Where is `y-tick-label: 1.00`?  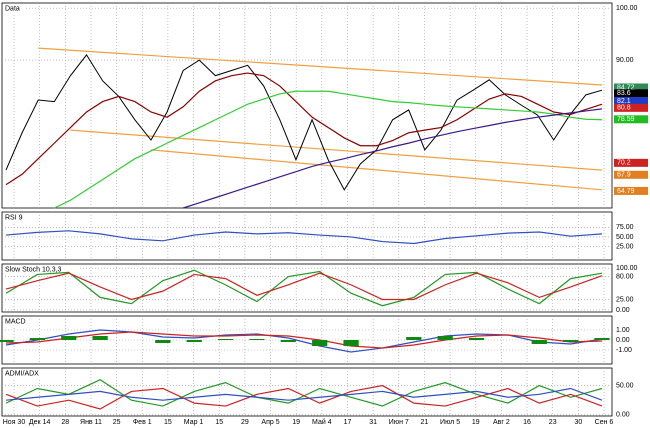
y-tick-label: 1.00 is located at coordinates (623, 330).